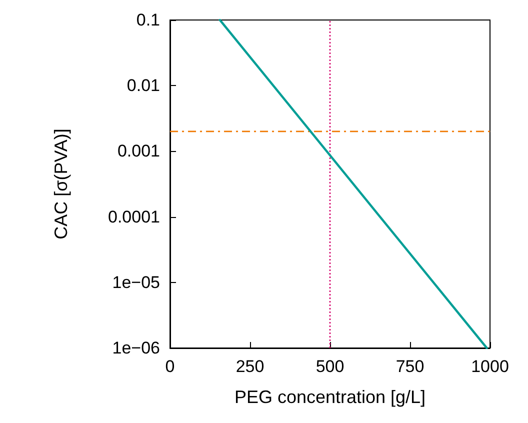  What do you see at coordinates (134, 216) in the screenshot?
I see `y-tick-label: 0.0001` at bounding box center [134, 216].